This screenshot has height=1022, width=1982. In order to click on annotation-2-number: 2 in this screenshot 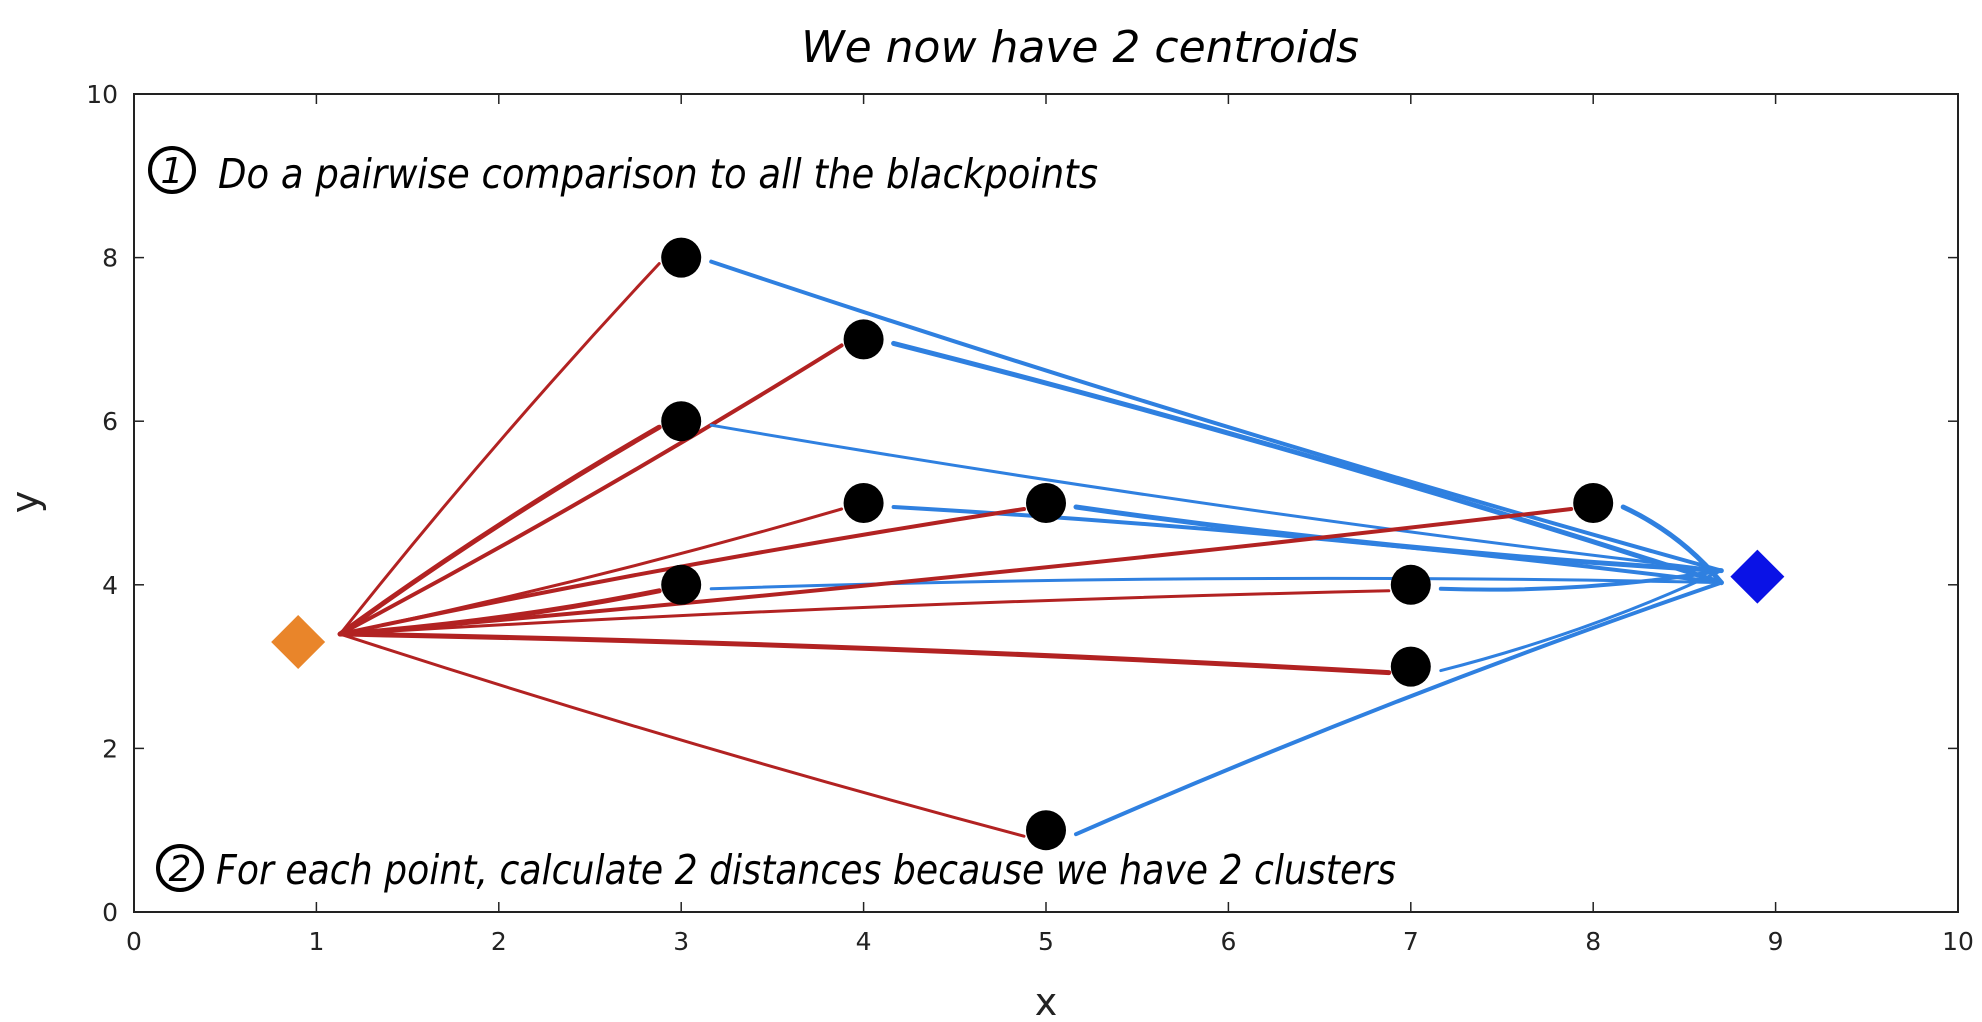, I will do `click(180, 869)`.